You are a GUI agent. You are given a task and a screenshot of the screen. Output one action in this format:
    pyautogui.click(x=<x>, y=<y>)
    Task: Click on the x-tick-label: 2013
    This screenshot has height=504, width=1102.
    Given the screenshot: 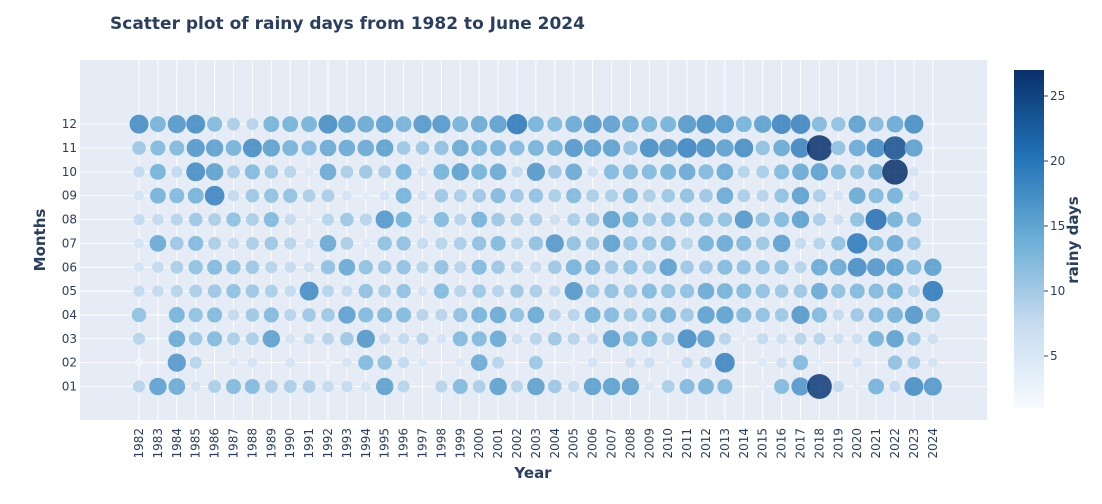 What is the action you would take?
    pyautogui.click(x=725, y=443)
    